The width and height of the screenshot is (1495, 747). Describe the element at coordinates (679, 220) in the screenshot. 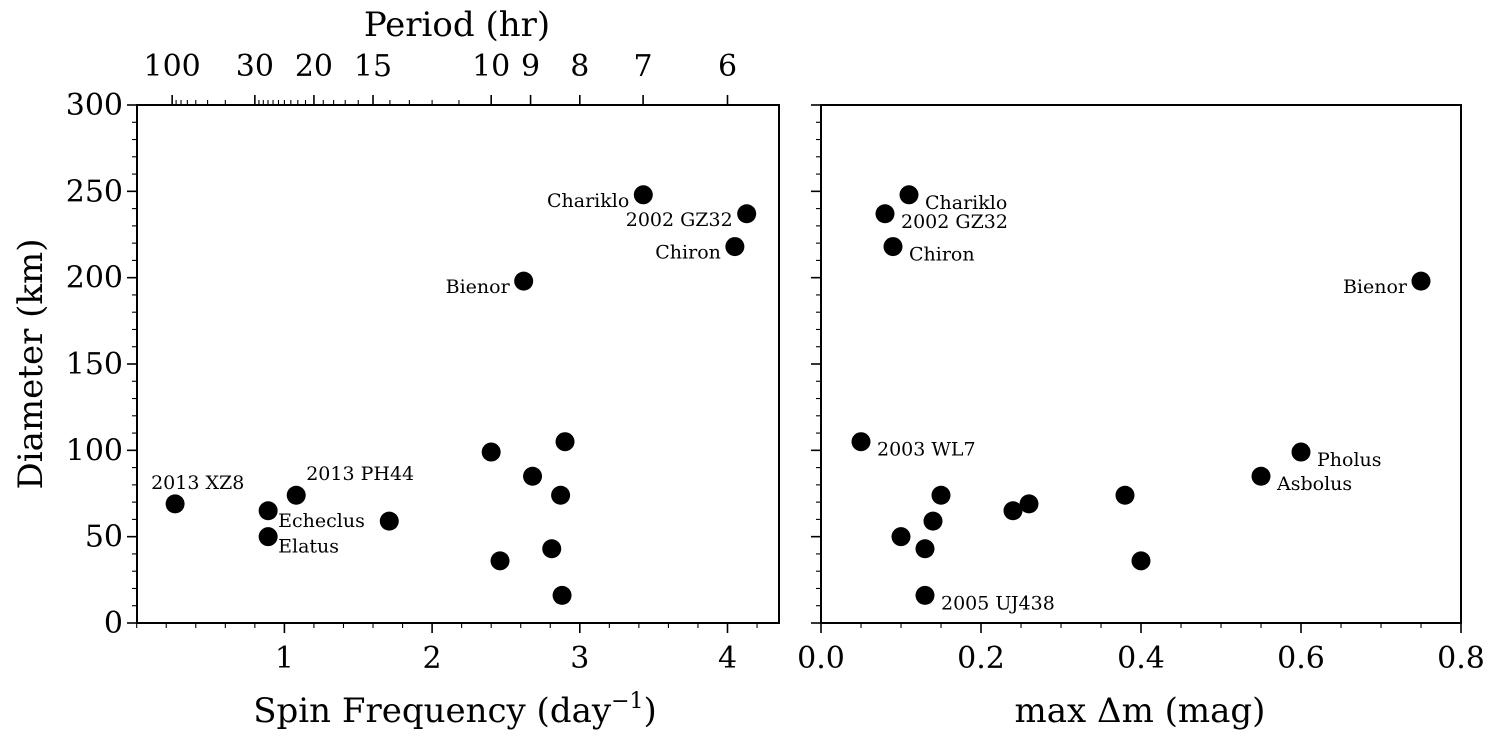

I see `left-point-label: 2002 GZ32` at that location.